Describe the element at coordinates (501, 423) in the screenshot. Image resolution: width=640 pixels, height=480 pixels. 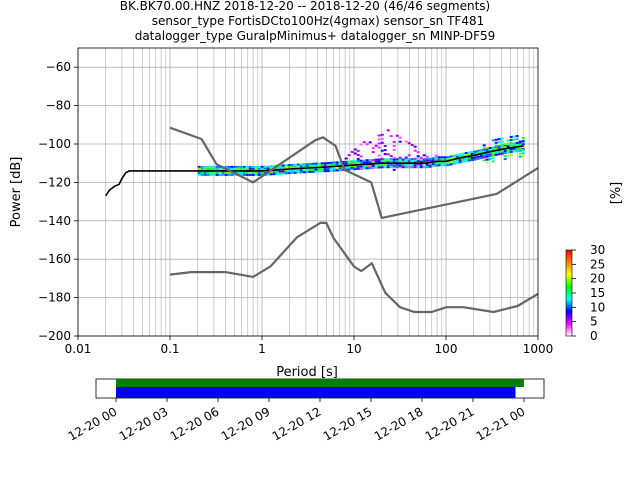
I see `time-tick-label: 12-21 00` at that location.